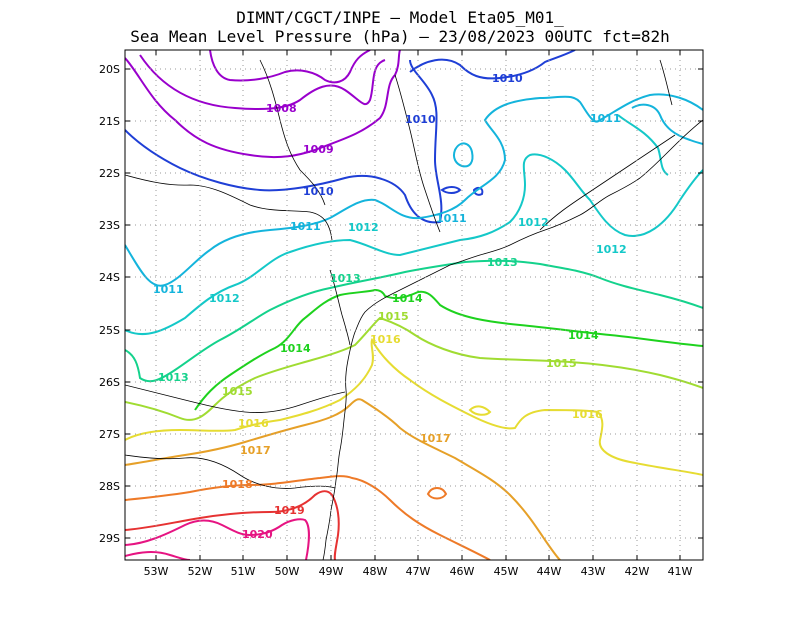  I want to click on lon-label: 52W, so click(200, 571).